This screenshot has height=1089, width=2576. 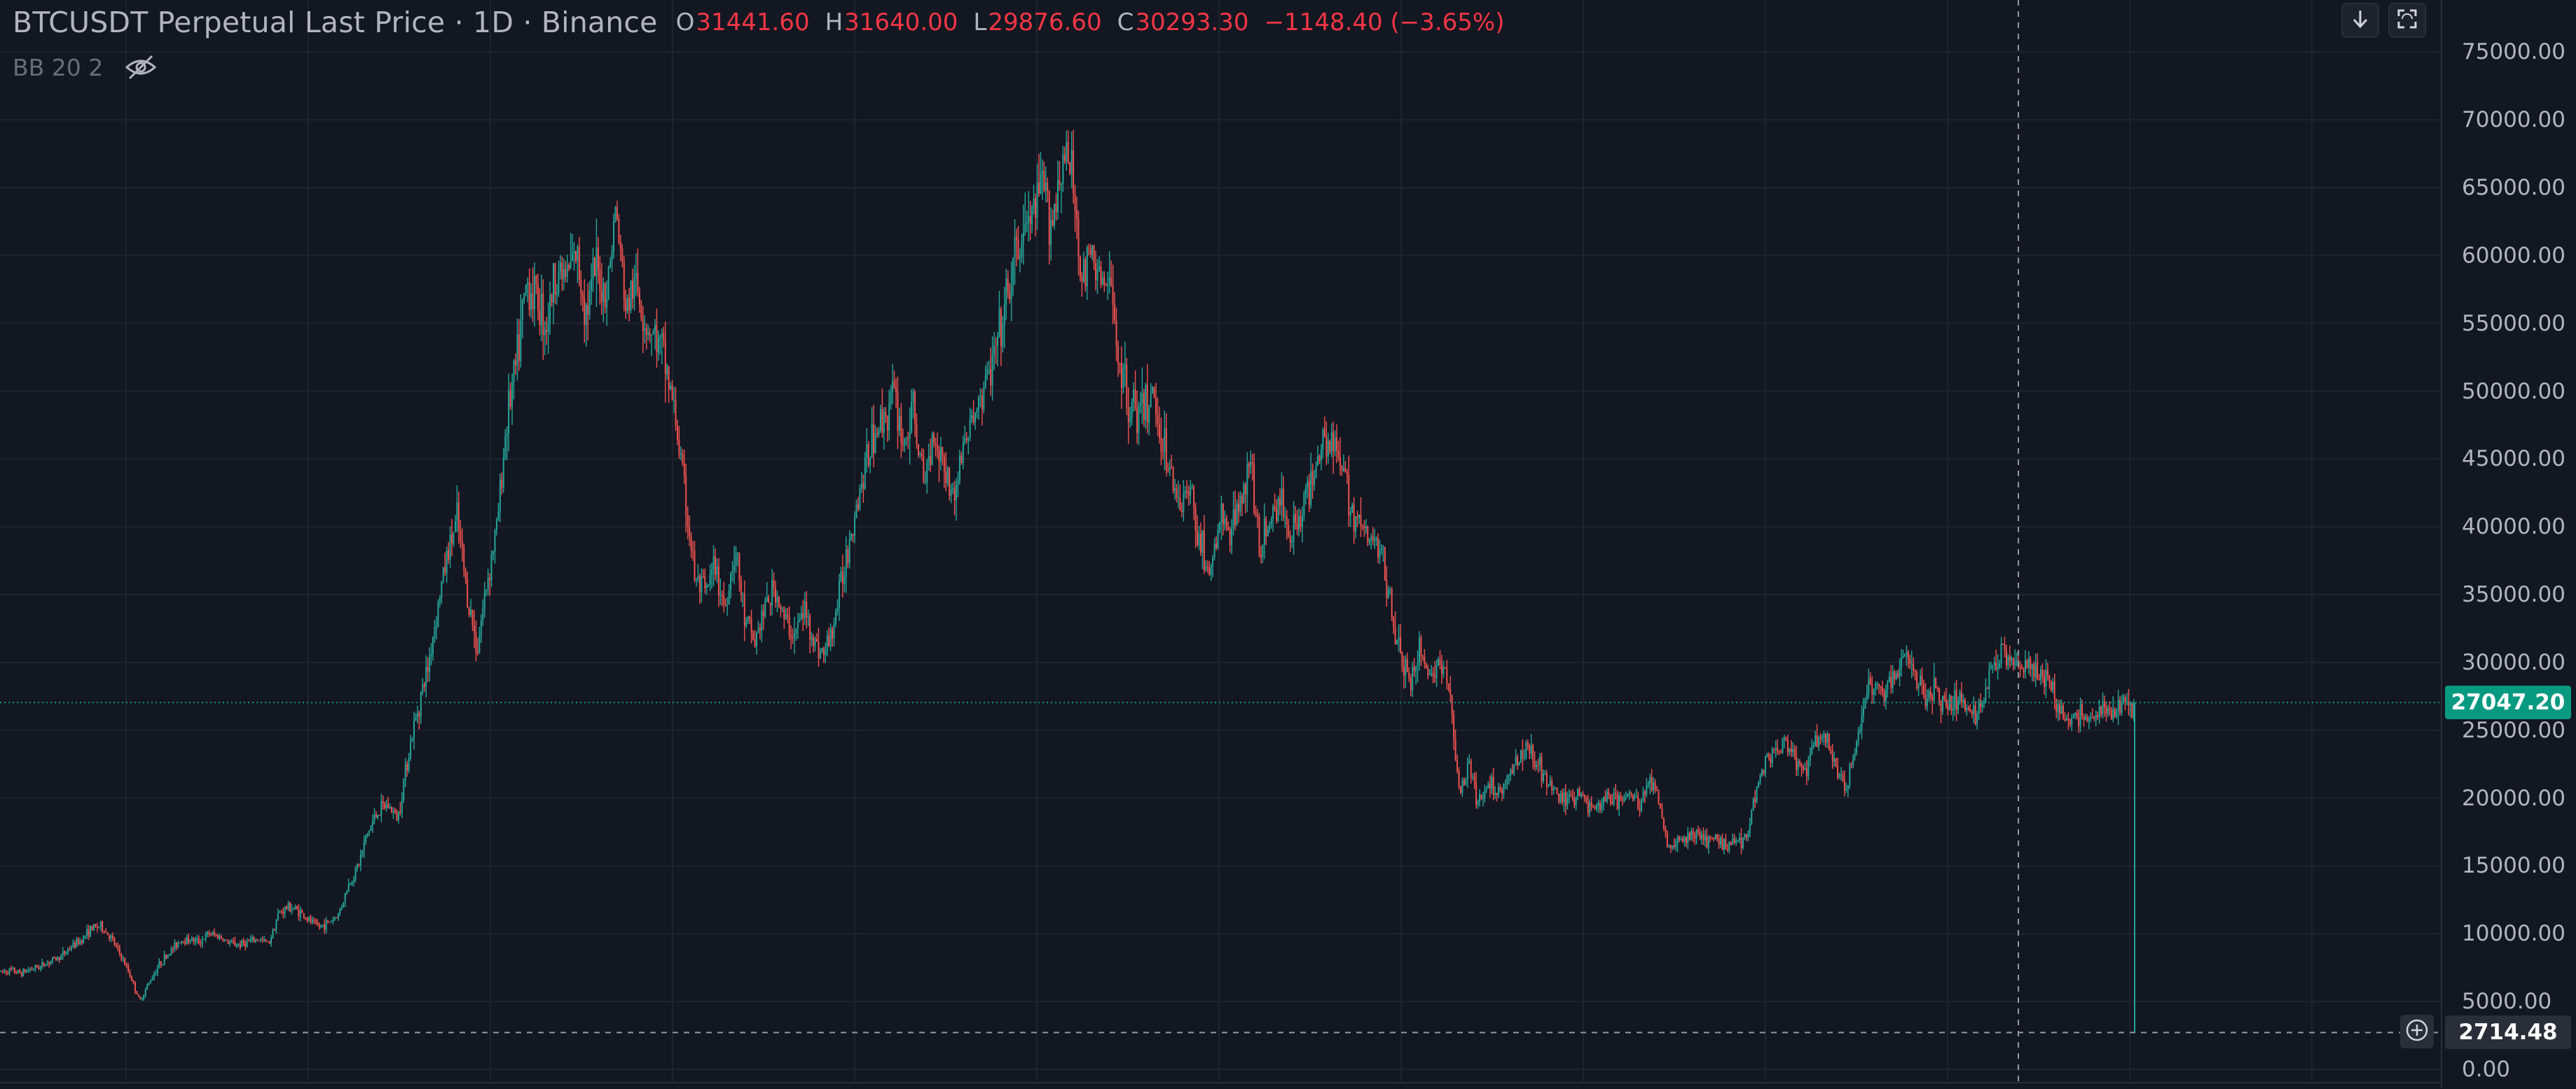 I want to click on price-tick: 30000.00, so click(x=2513, y=662).